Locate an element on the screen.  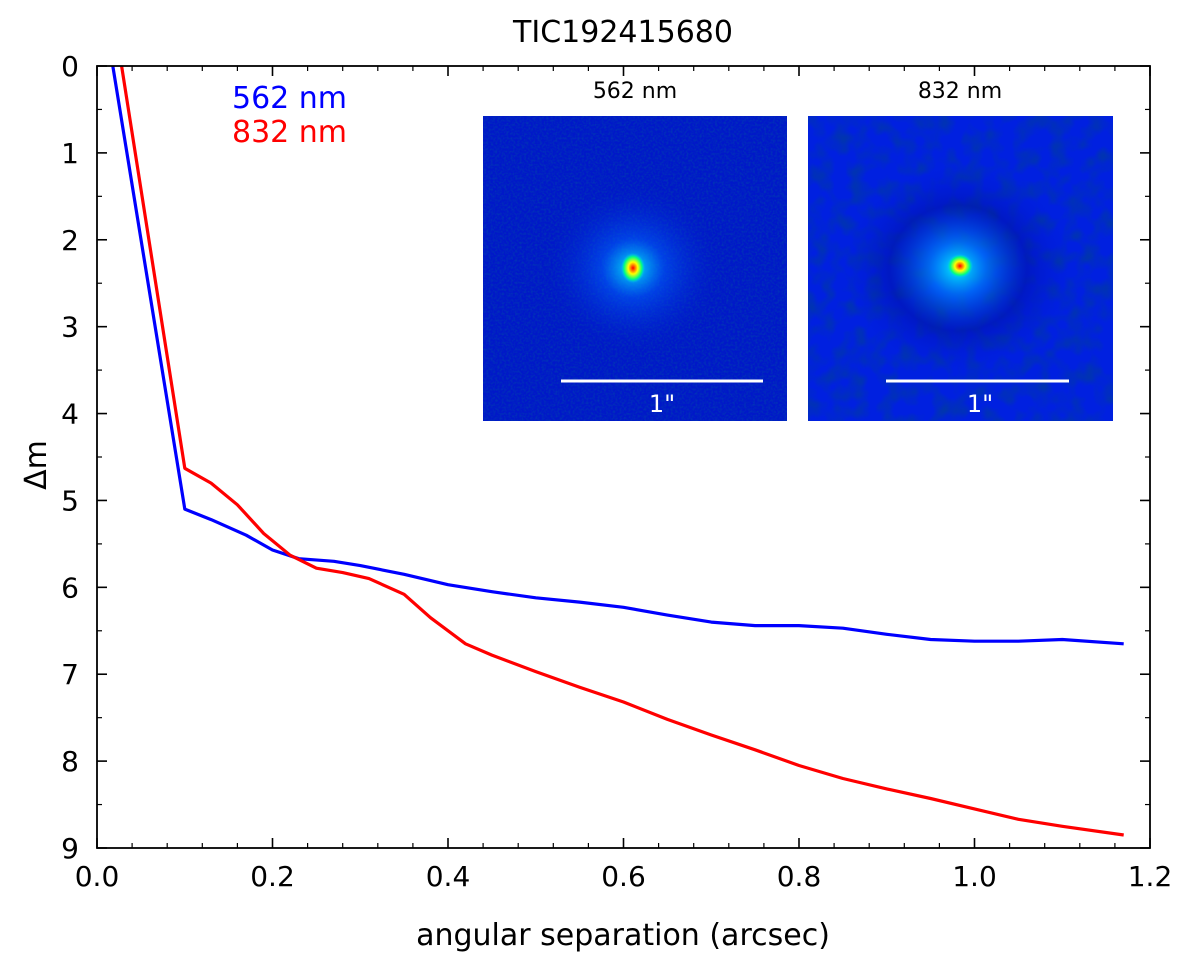
y-tick-label: 2 is located at coordinates (70, 240).